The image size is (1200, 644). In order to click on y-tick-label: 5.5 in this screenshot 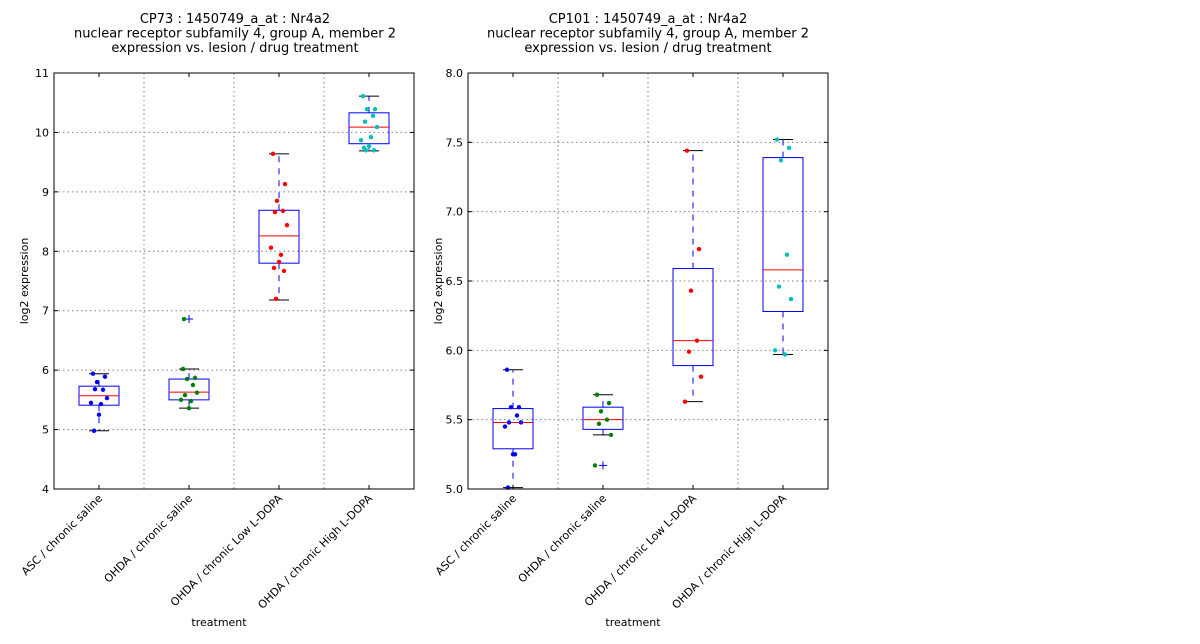, I will do `click(455, 420)`.